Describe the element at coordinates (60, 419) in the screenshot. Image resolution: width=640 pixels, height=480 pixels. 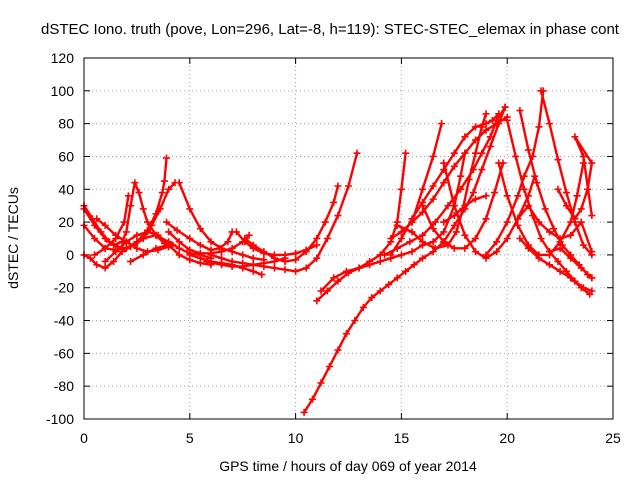
I see `y-tick-label: -100` at that location.